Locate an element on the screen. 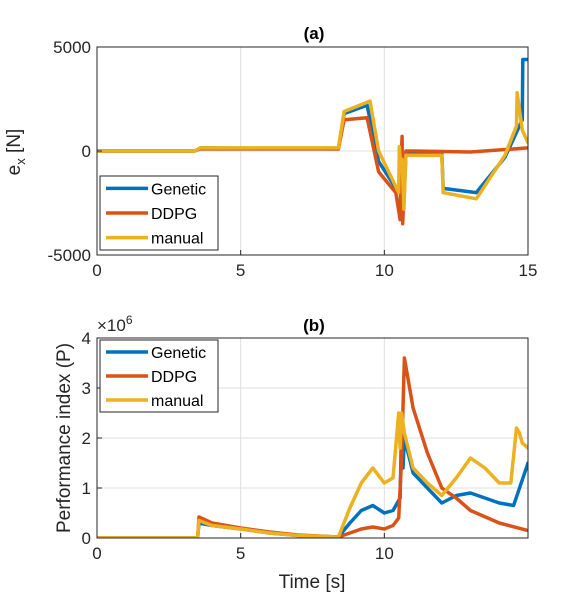 This screenshot has width=582, height=604. y-axis-label: ex [N] is located at coordinates (16, 152).